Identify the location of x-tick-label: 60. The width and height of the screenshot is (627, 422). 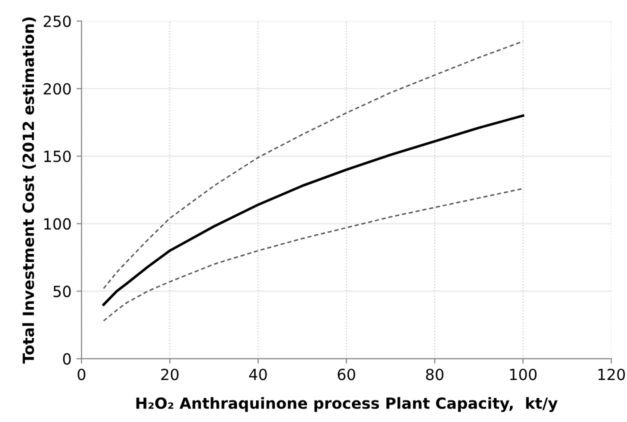
(347, 374).